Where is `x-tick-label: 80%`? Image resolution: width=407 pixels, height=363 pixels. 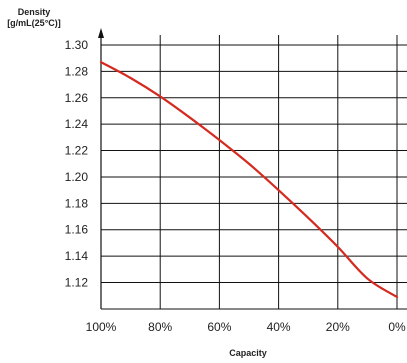 x-tick-label: 80% is located at coordinates (160, 327).